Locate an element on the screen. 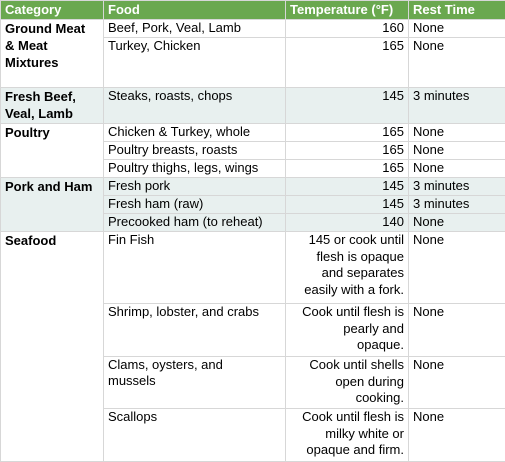 The width and height of the screenshot is (505, 462). food-line: Shrimp, lobster, and crabs is located at coordinates (194, 312).